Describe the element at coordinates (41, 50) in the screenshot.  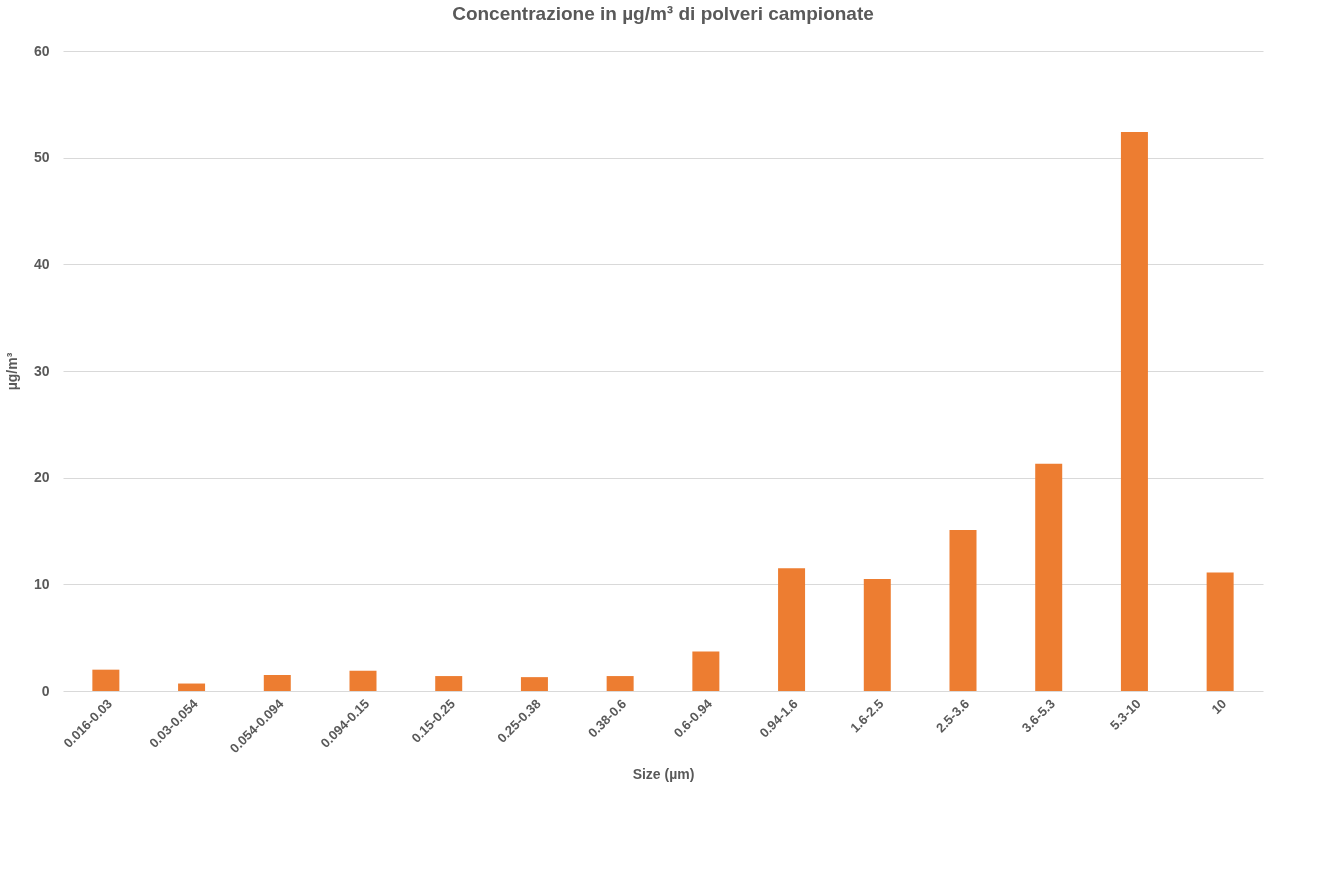
I see `y-tick-label: 60` at that location.